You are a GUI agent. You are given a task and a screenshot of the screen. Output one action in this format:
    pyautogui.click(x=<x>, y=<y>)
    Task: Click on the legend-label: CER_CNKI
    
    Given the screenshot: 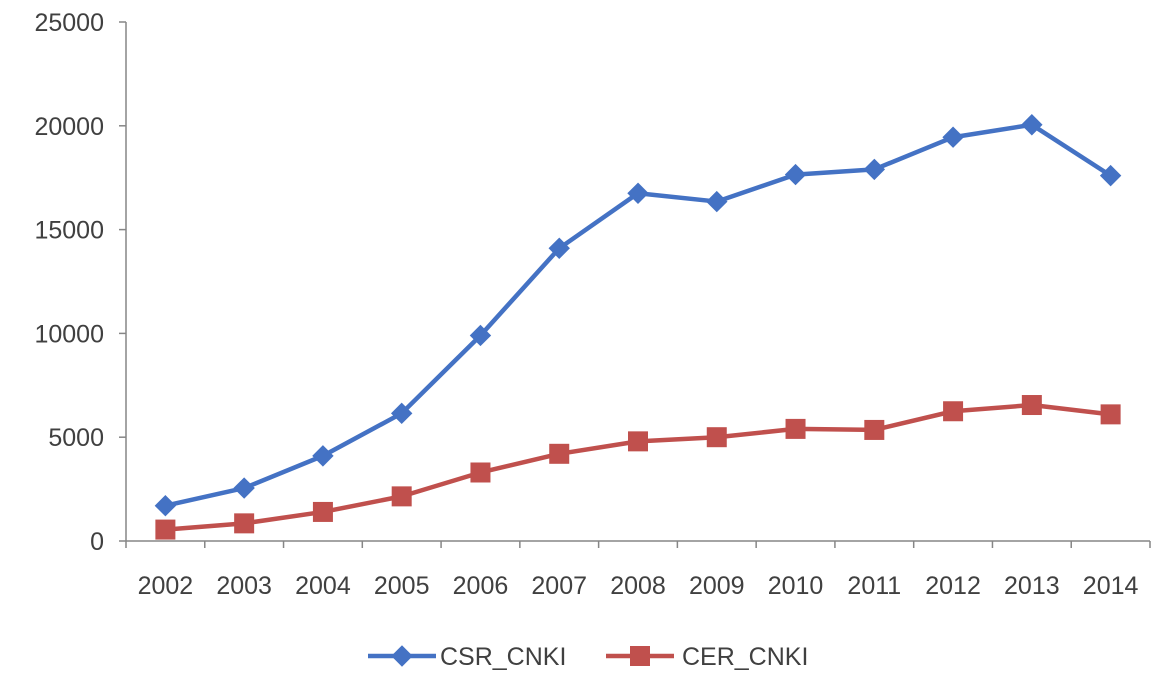 What is the action you would take?
    pyautogui.click(x=745, y=657)
    